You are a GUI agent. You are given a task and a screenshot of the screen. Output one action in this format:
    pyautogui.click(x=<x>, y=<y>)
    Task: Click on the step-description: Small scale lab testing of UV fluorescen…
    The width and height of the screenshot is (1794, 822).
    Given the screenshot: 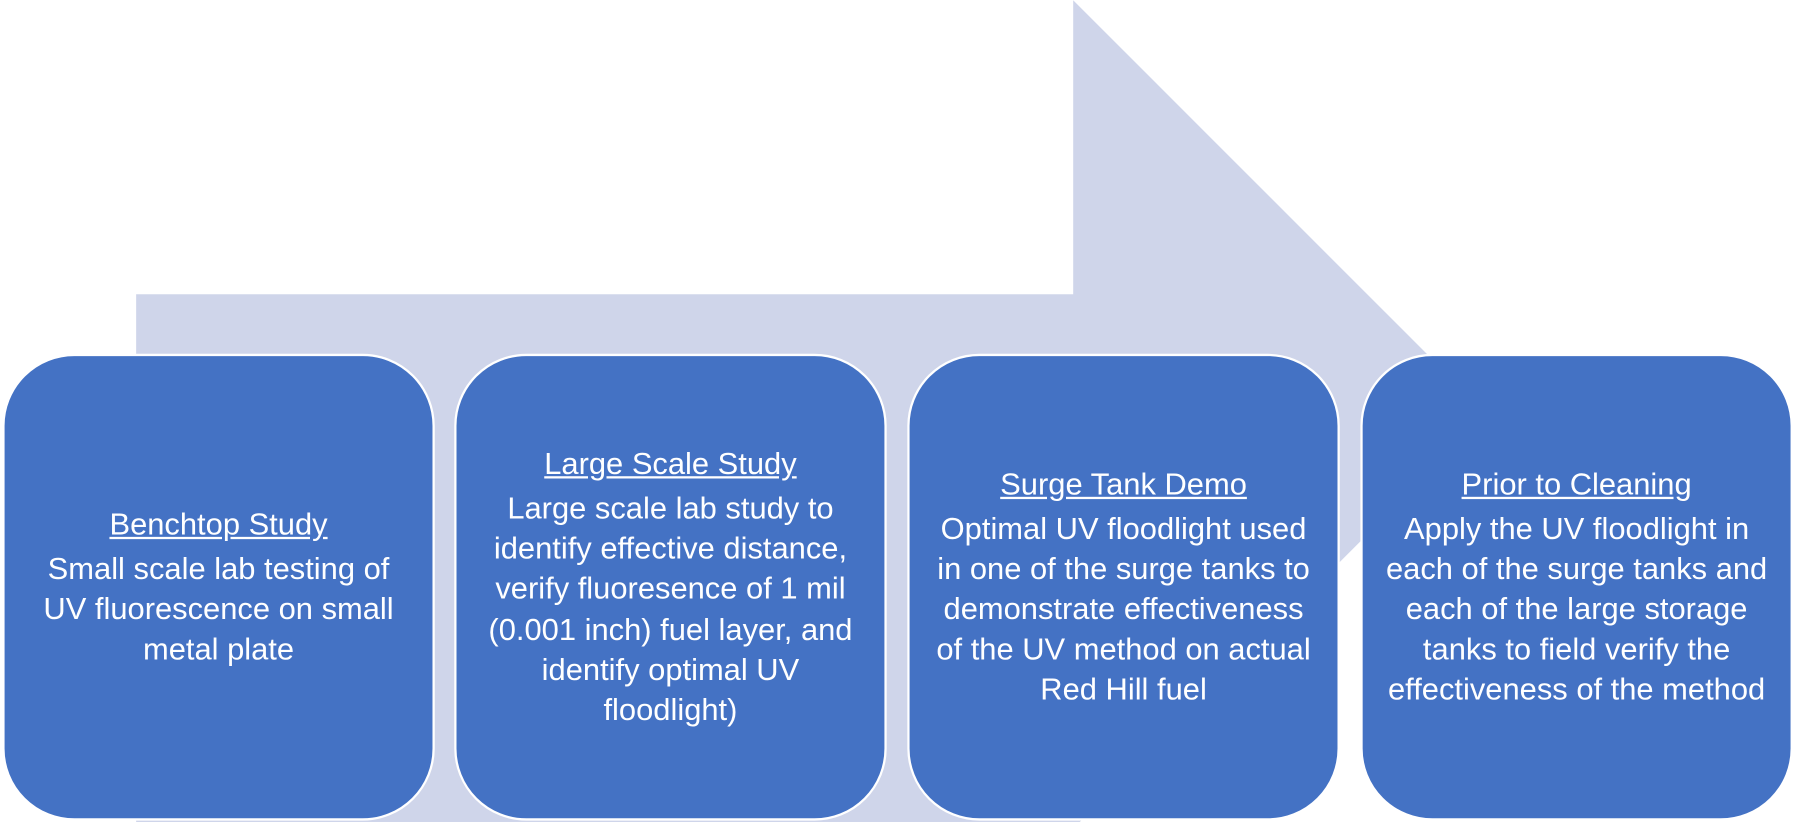 What is the action you would take?
    pyautogui.click(x=218, y=609)
    